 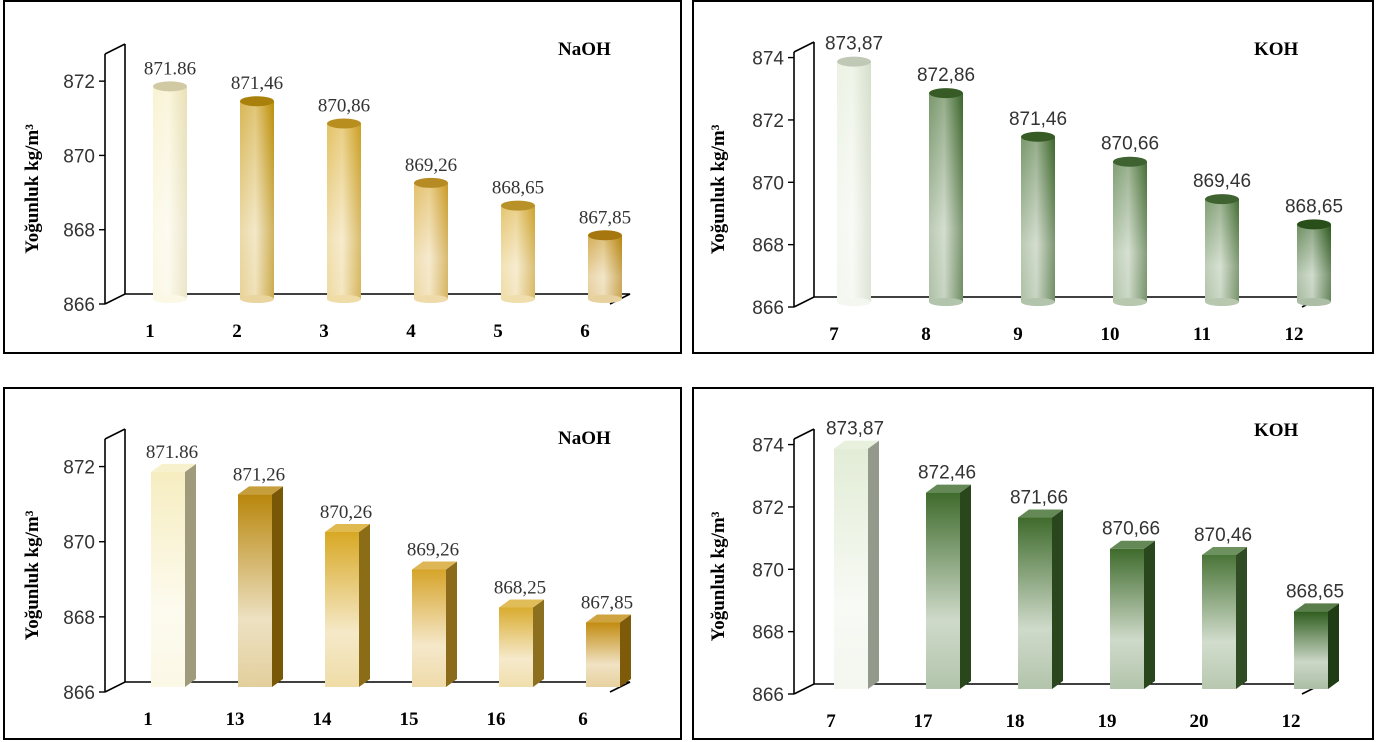 What do you see at coordinates (947, 473) in the screenshot?
I see `data-label: 872,46` at bounding box center [947, 473].